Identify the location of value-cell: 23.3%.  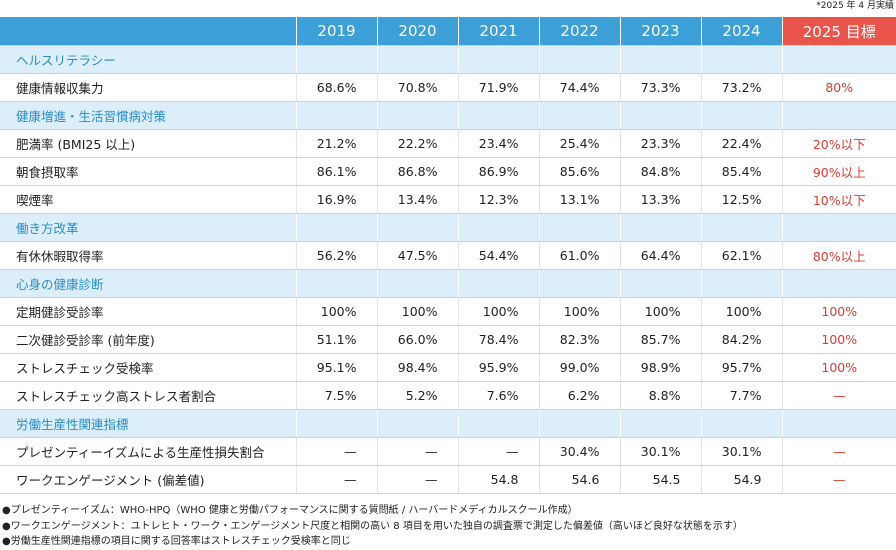
(660, 143).